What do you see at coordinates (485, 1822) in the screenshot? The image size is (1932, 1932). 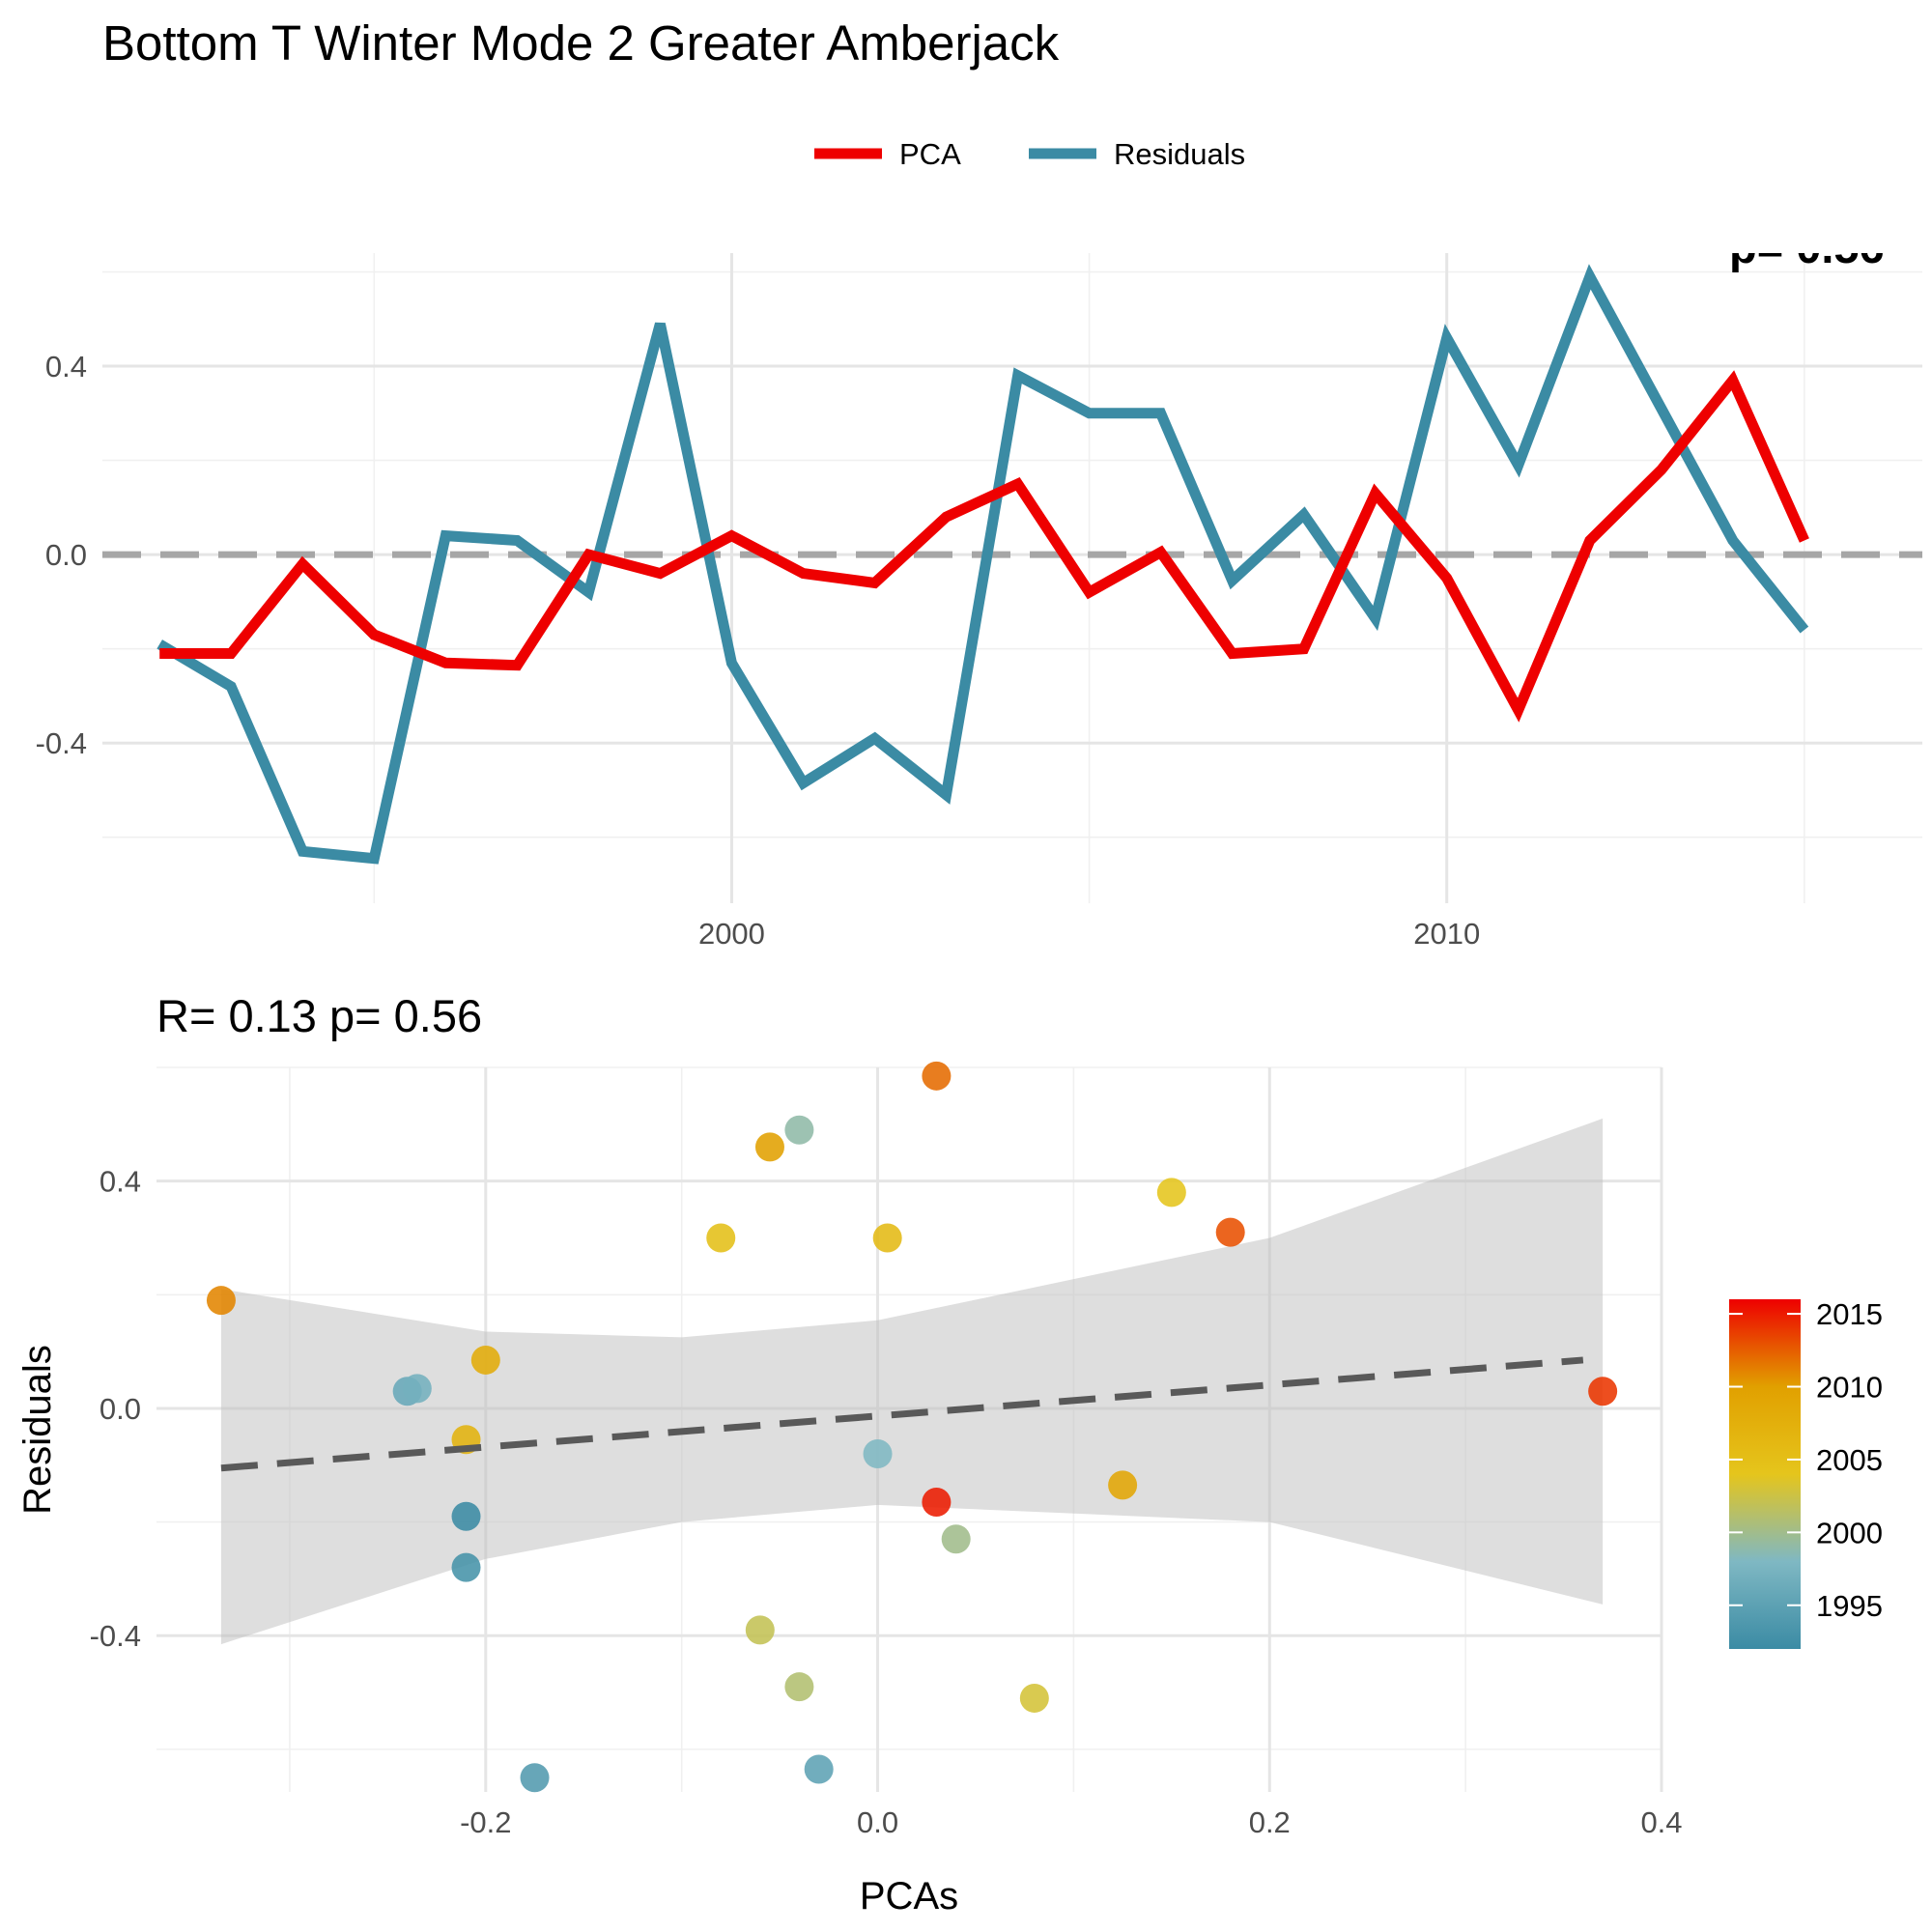 I see `x-tick-label: -0.2` at bounding box center [485, 1822].